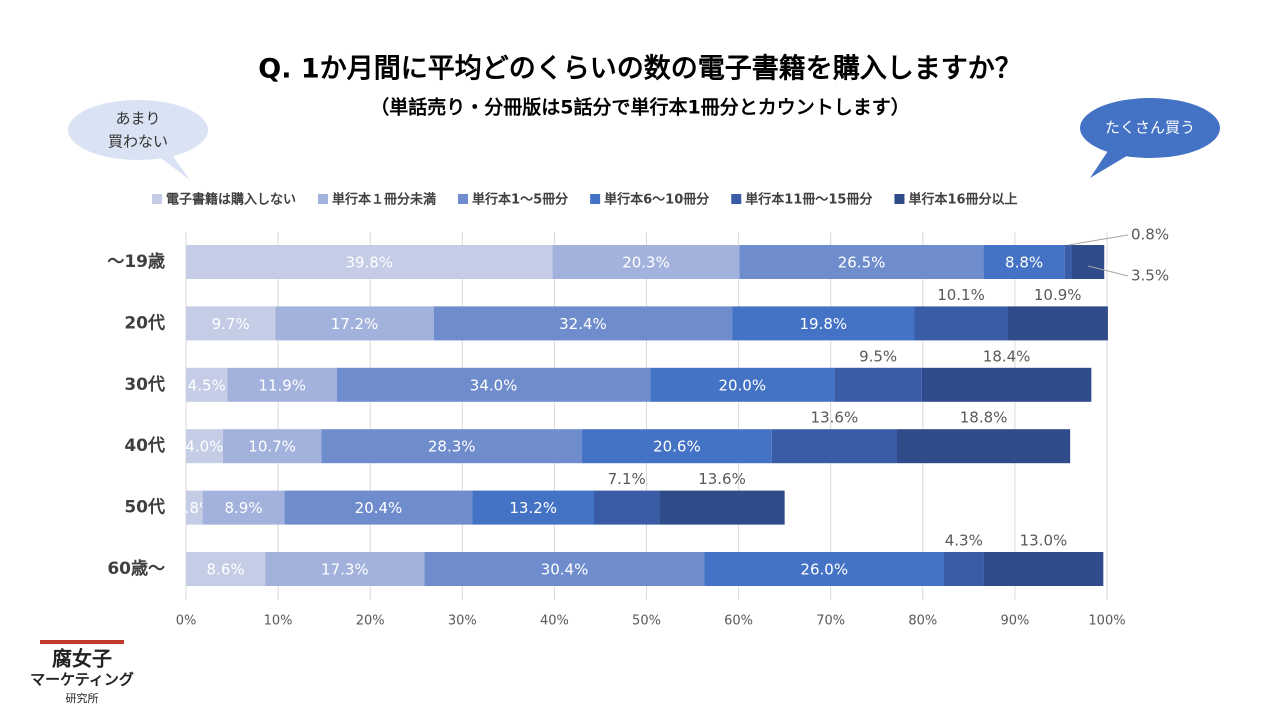 This screenshot has width=1280, height=724. I want to click on value-label: 13.2%, so click(533, 508).